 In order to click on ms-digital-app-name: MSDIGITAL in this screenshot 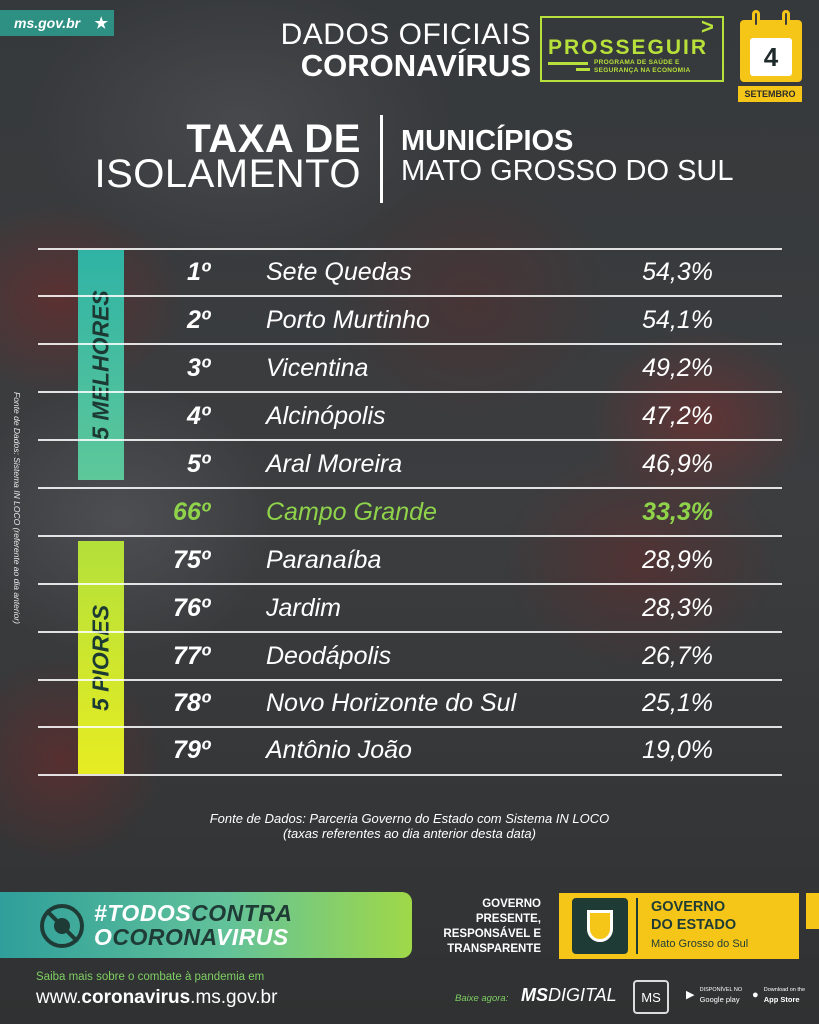, I will do `click(569, 995)`.